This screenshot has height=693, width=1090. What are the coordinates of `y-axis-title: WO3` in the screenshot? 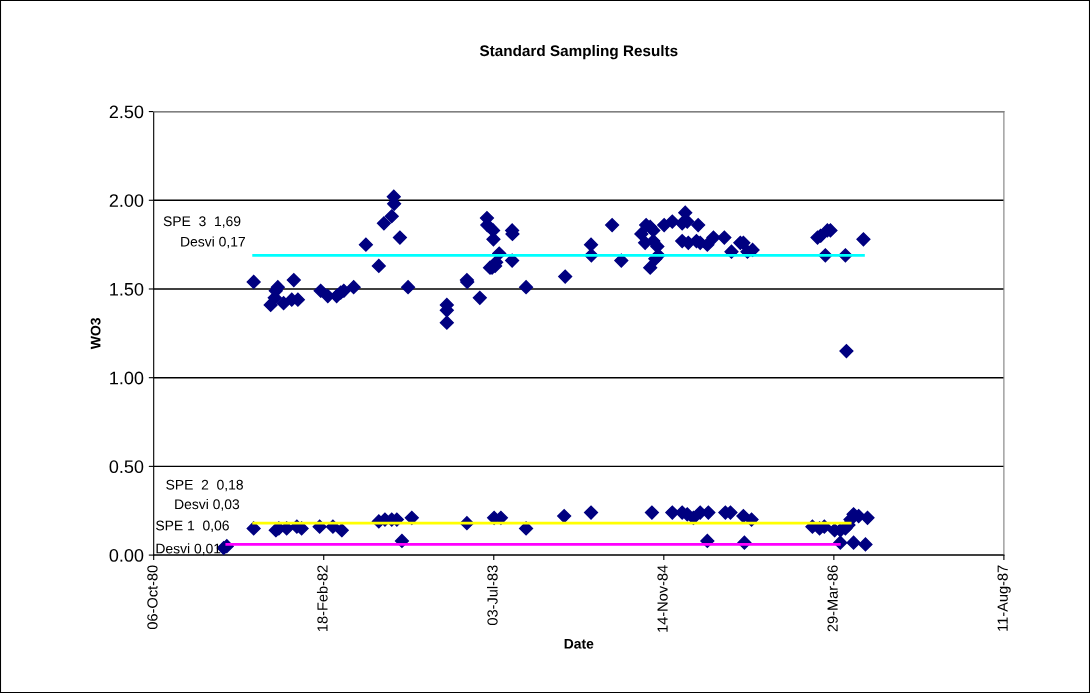 It's located at (95, 334).